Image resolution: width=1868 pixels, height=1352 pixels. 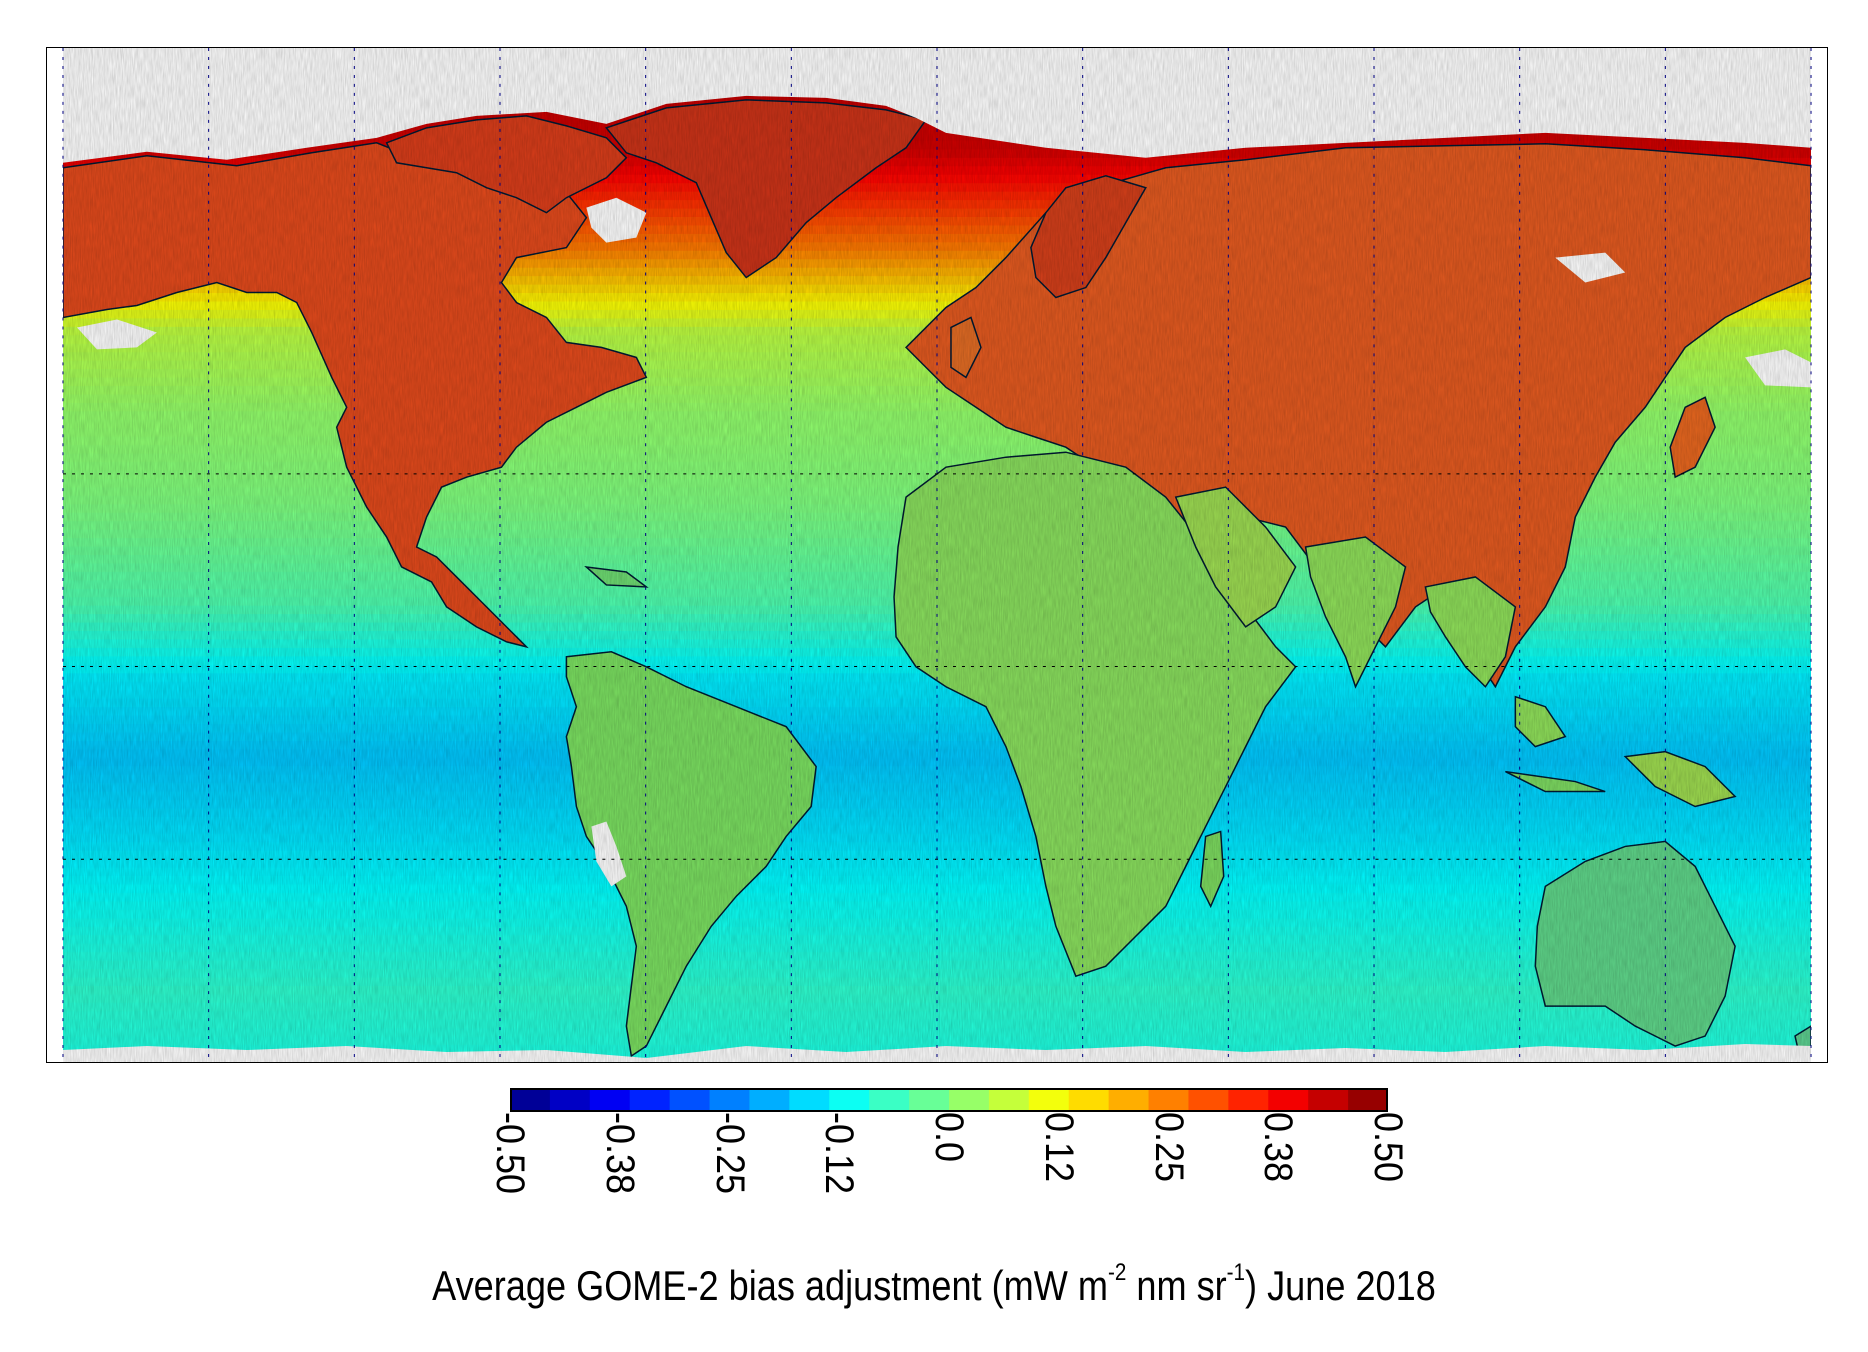 What do you see at coordinates (949, 1137) in the screenshot?
I see `colorbar-tick-label: 0.0` at bounding box center [949, 1137].